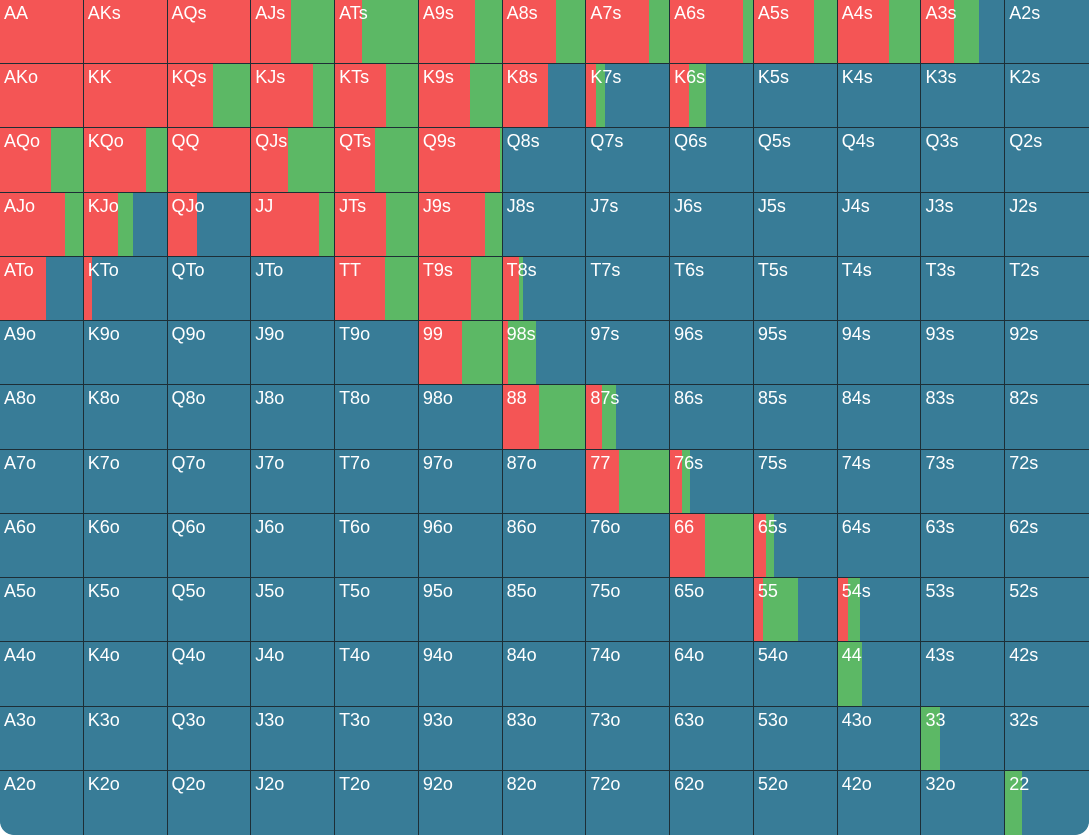 This screenshot has width=1089, height=835. I want to click on hand-cell: Q8s, so click(544, 160).